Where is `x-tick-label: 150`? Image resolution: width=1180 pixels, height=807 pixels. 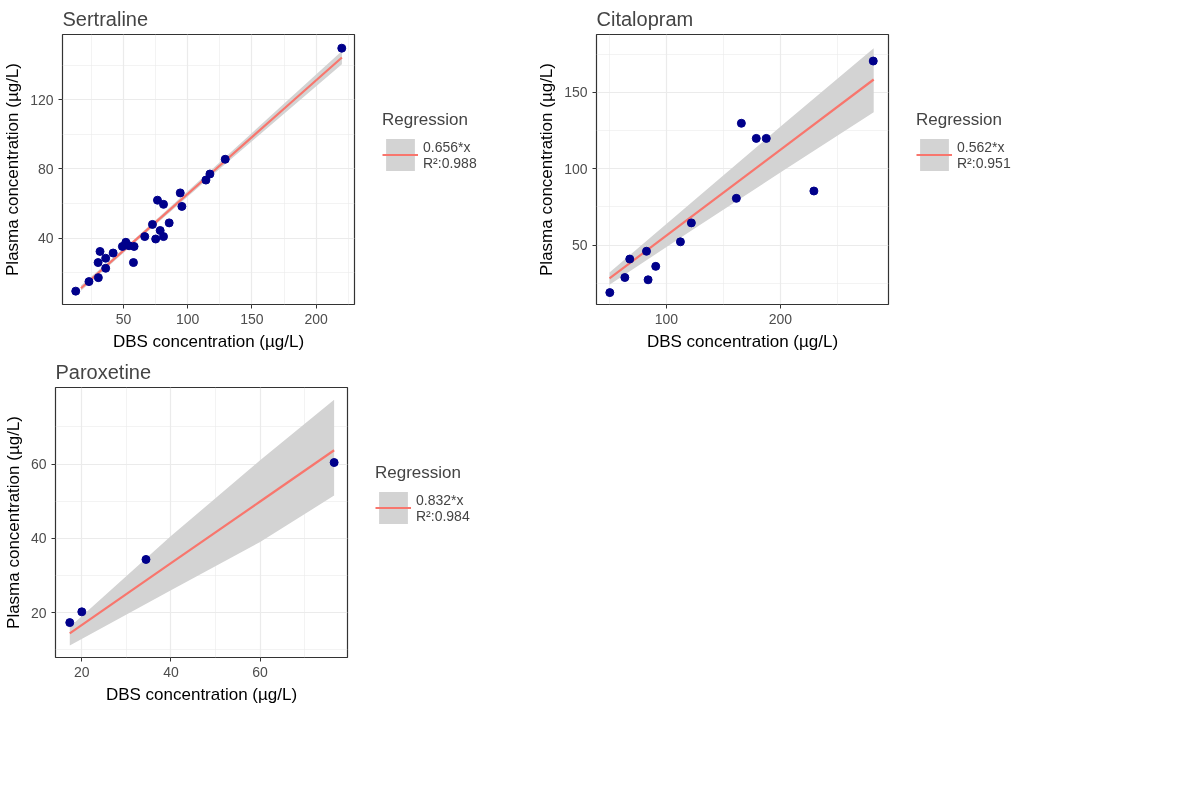 x-tick-label: 150 is located at coordinates (252, 318).